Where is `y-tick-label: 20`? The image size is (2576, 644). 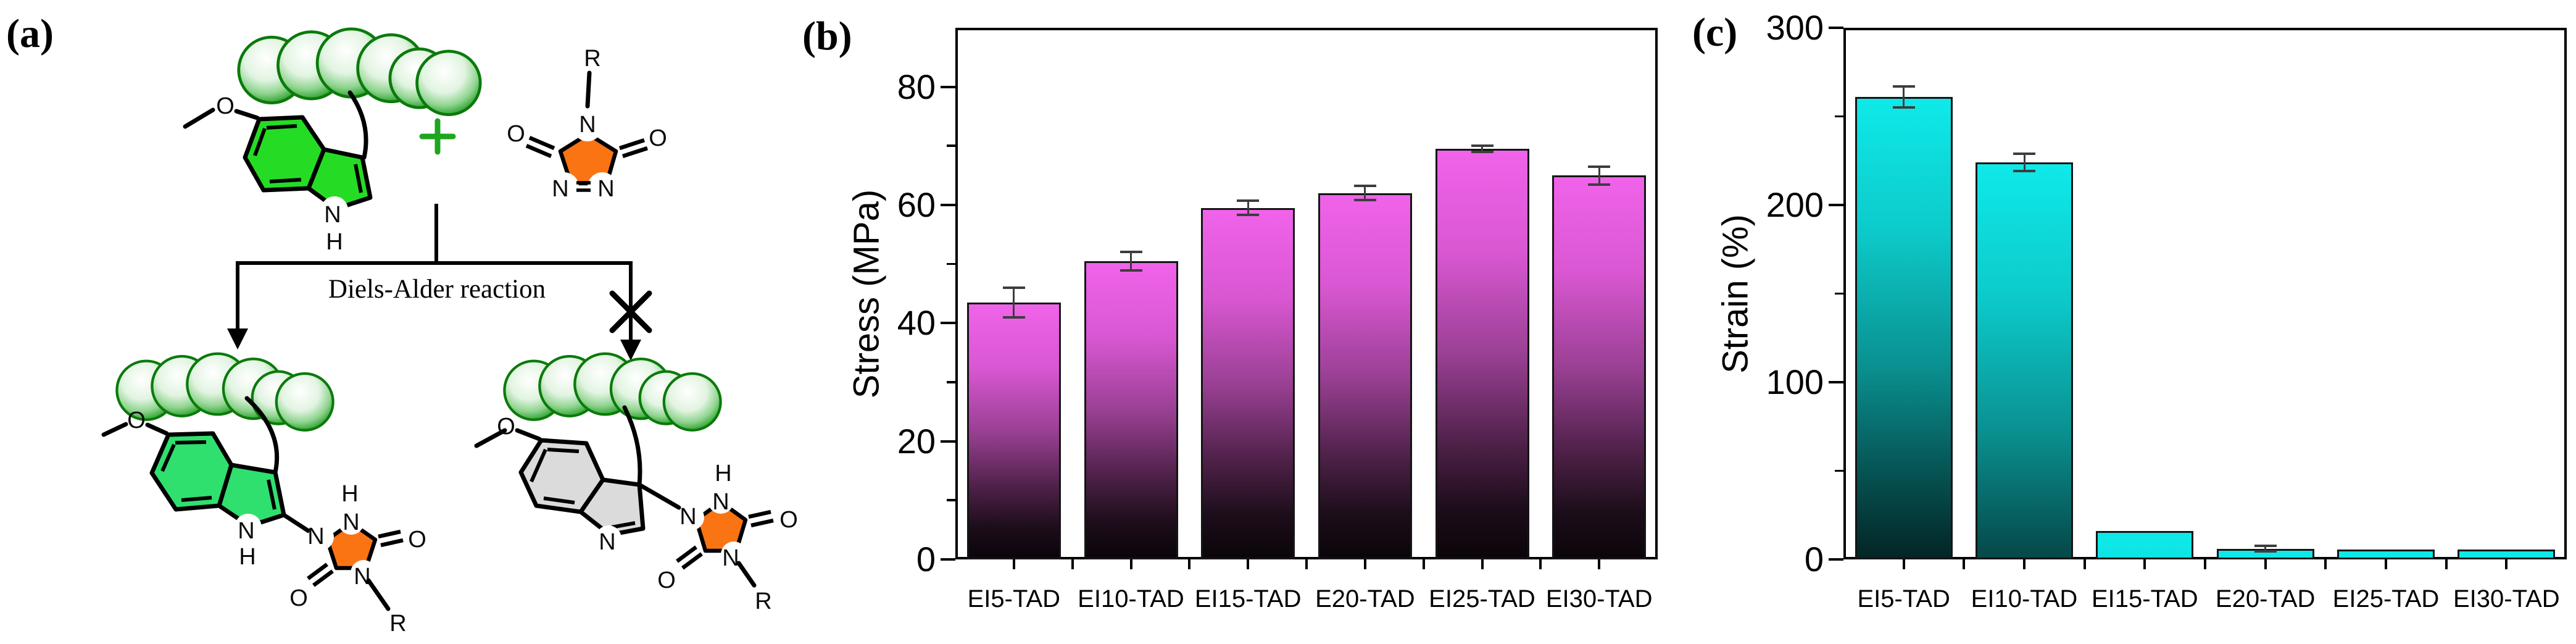
y-tick-label: 20 is located at coordinates (916, 441).